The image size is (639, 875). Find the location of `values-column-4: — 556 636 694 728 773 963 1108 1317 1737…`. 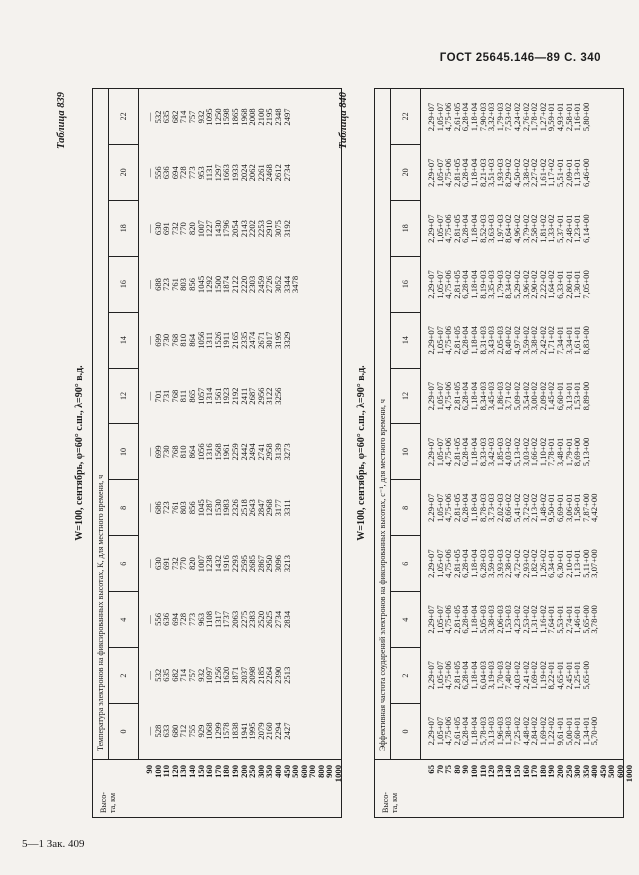

values-column-4: — 556 636 694 728 773 963 1108 1317 1737… is located at coordinates (218, 619).